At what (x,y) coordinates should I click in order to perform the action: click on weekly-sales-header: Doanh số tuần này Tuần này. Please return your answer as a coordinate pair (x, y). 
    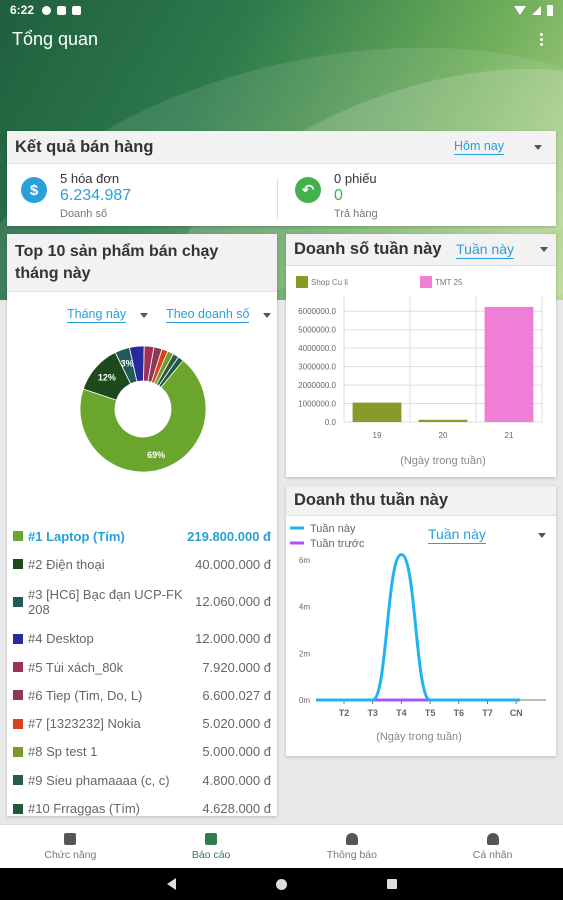
    Looking at the image, I should click on (421, 250).